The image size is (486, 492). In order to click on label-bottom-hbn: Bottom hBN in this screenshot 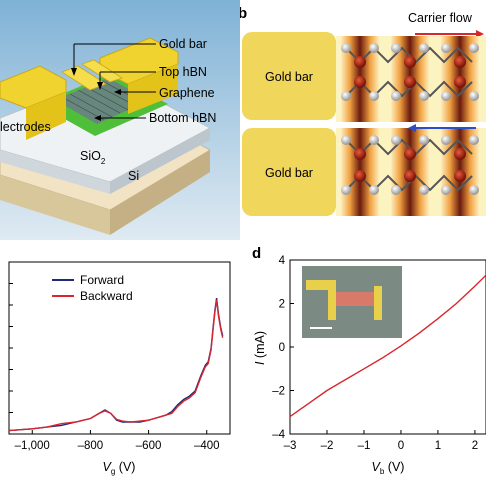, I will do `click(182, 118)`.